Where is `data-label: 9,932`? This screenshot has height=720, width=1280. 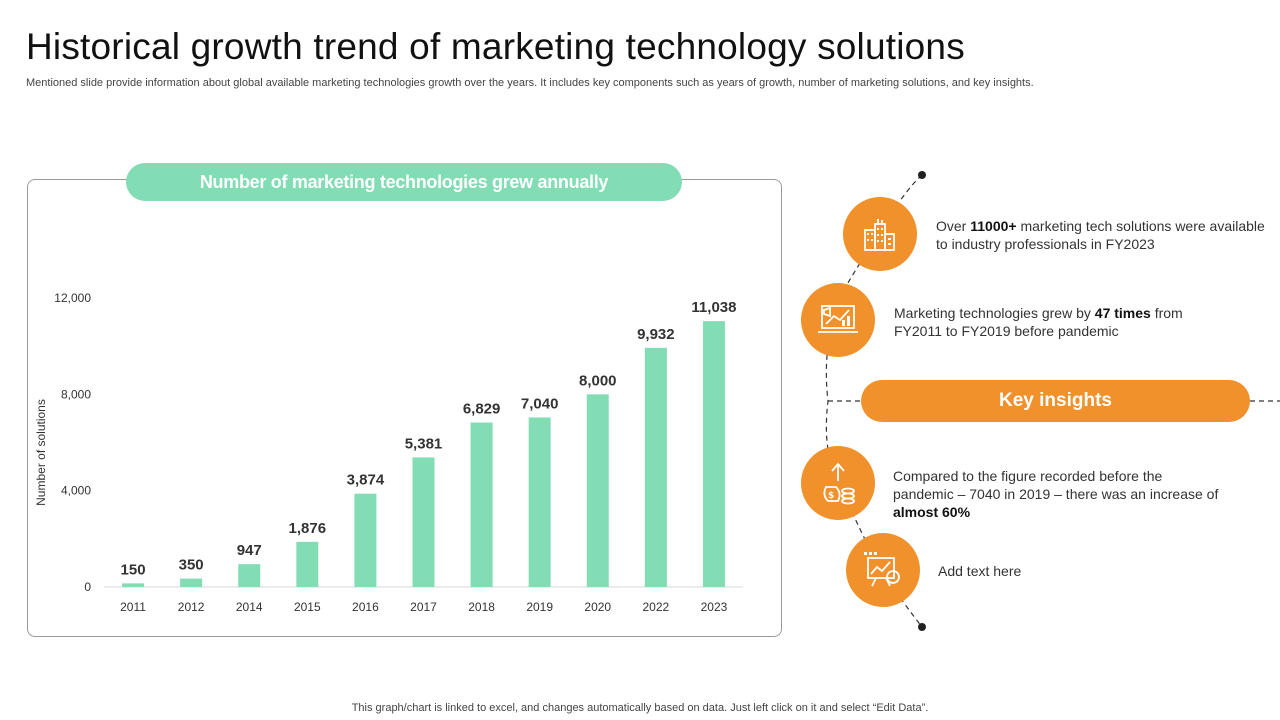
data-label: 9,932 is located at coordinates (656, 334).